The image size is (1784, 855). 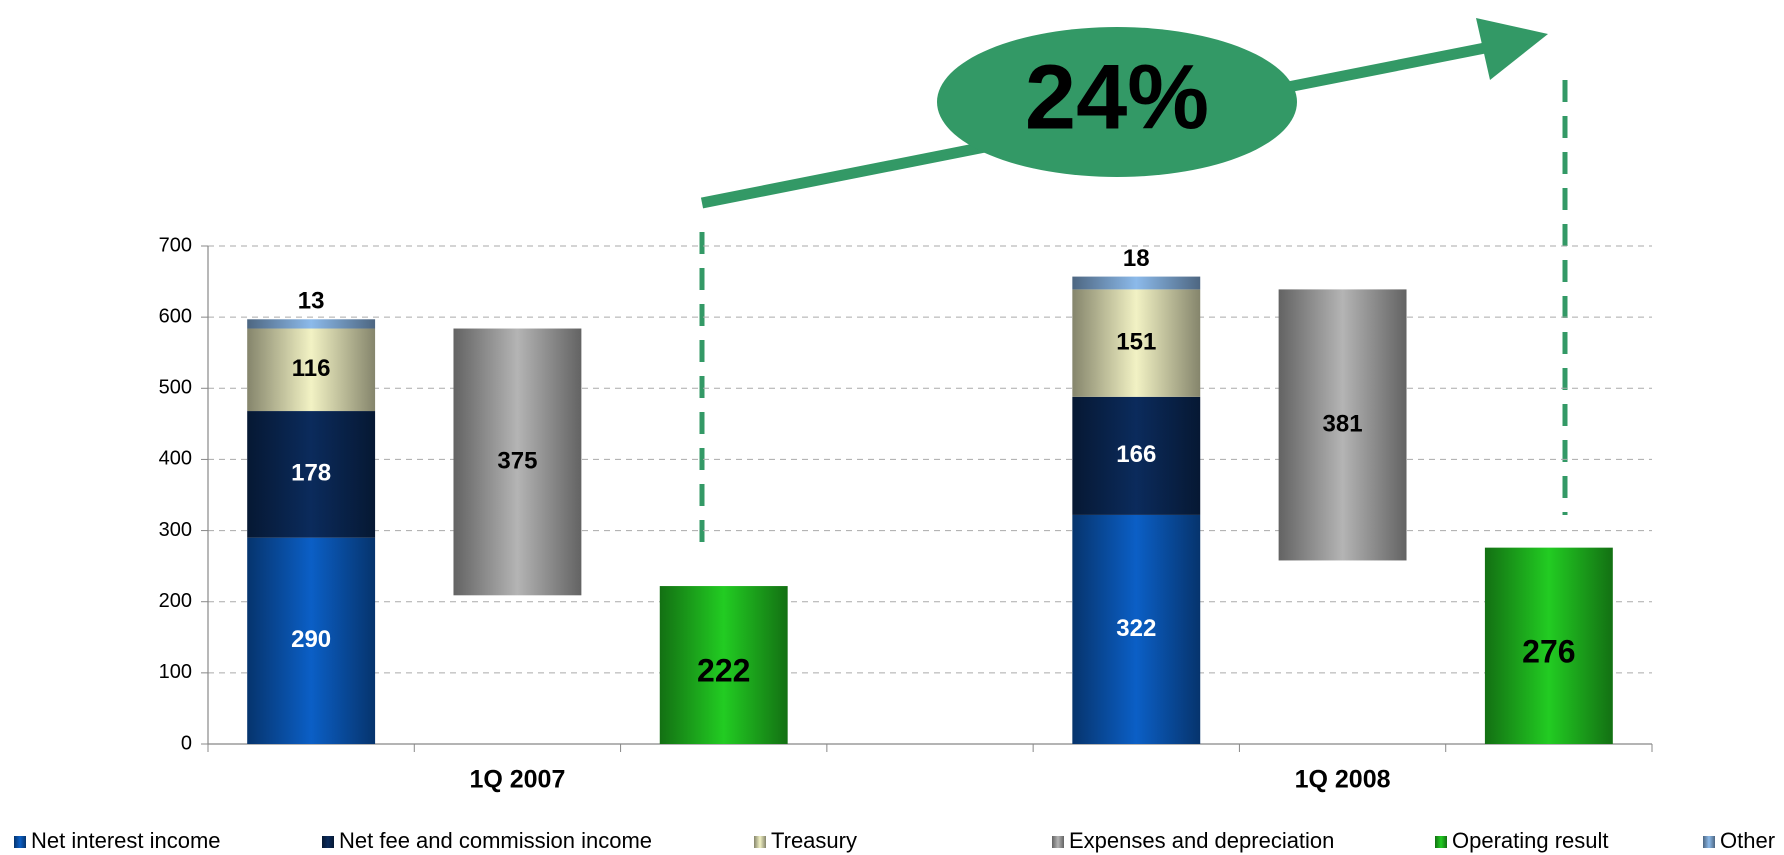 I want to click on growth-label: 24%, so click(x=1117, y=97).